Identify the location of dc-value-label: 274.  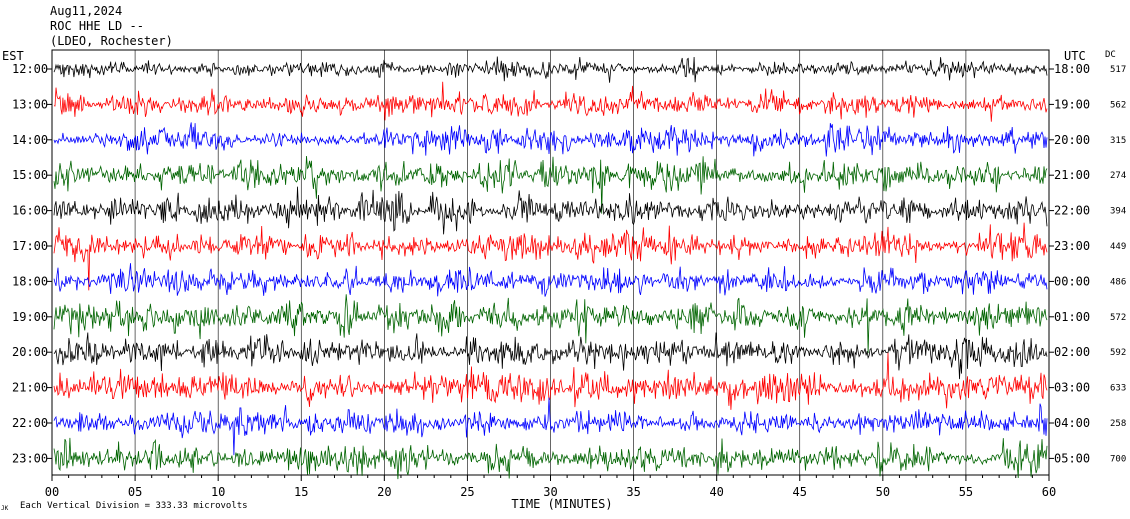
(1118, 176).